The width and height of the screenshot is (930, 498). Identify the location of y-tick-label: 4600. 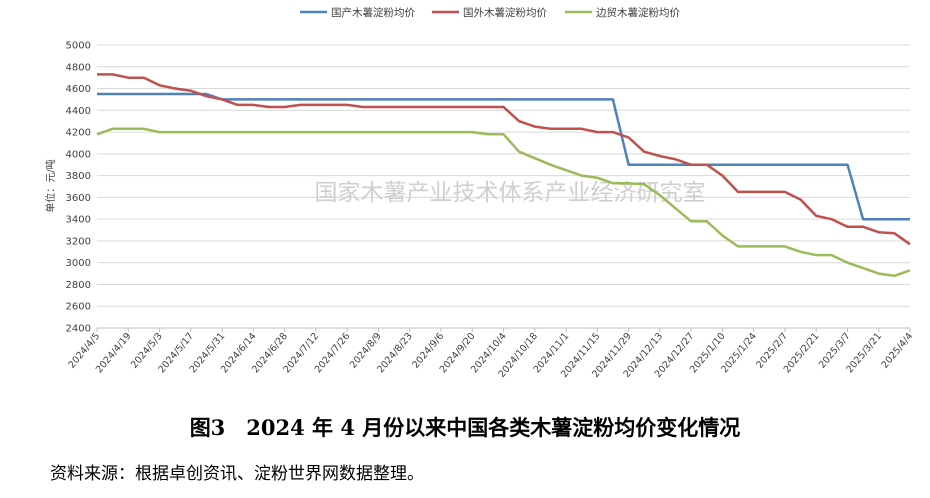
(78, 89).